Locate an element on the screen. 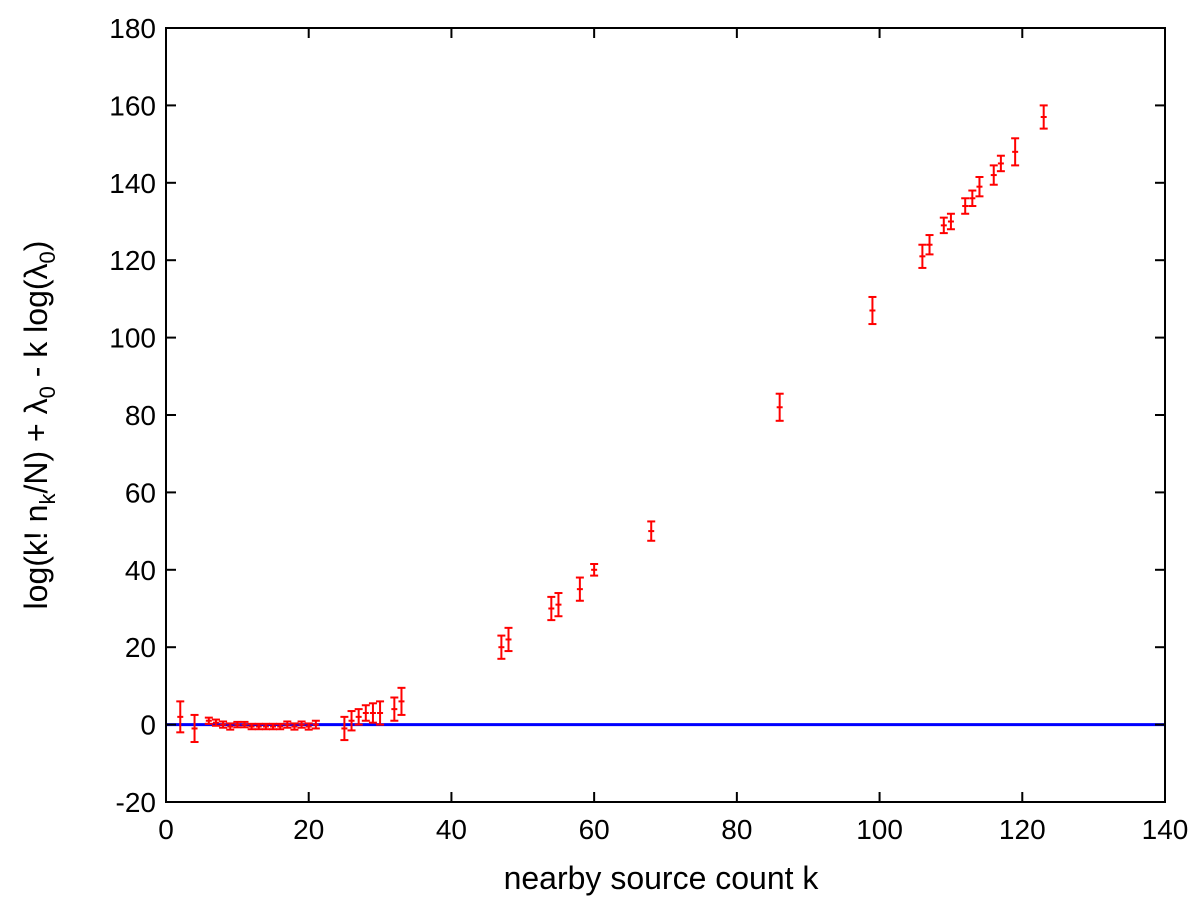  y-tick-label: 140 is located at coordinates (132, 183).